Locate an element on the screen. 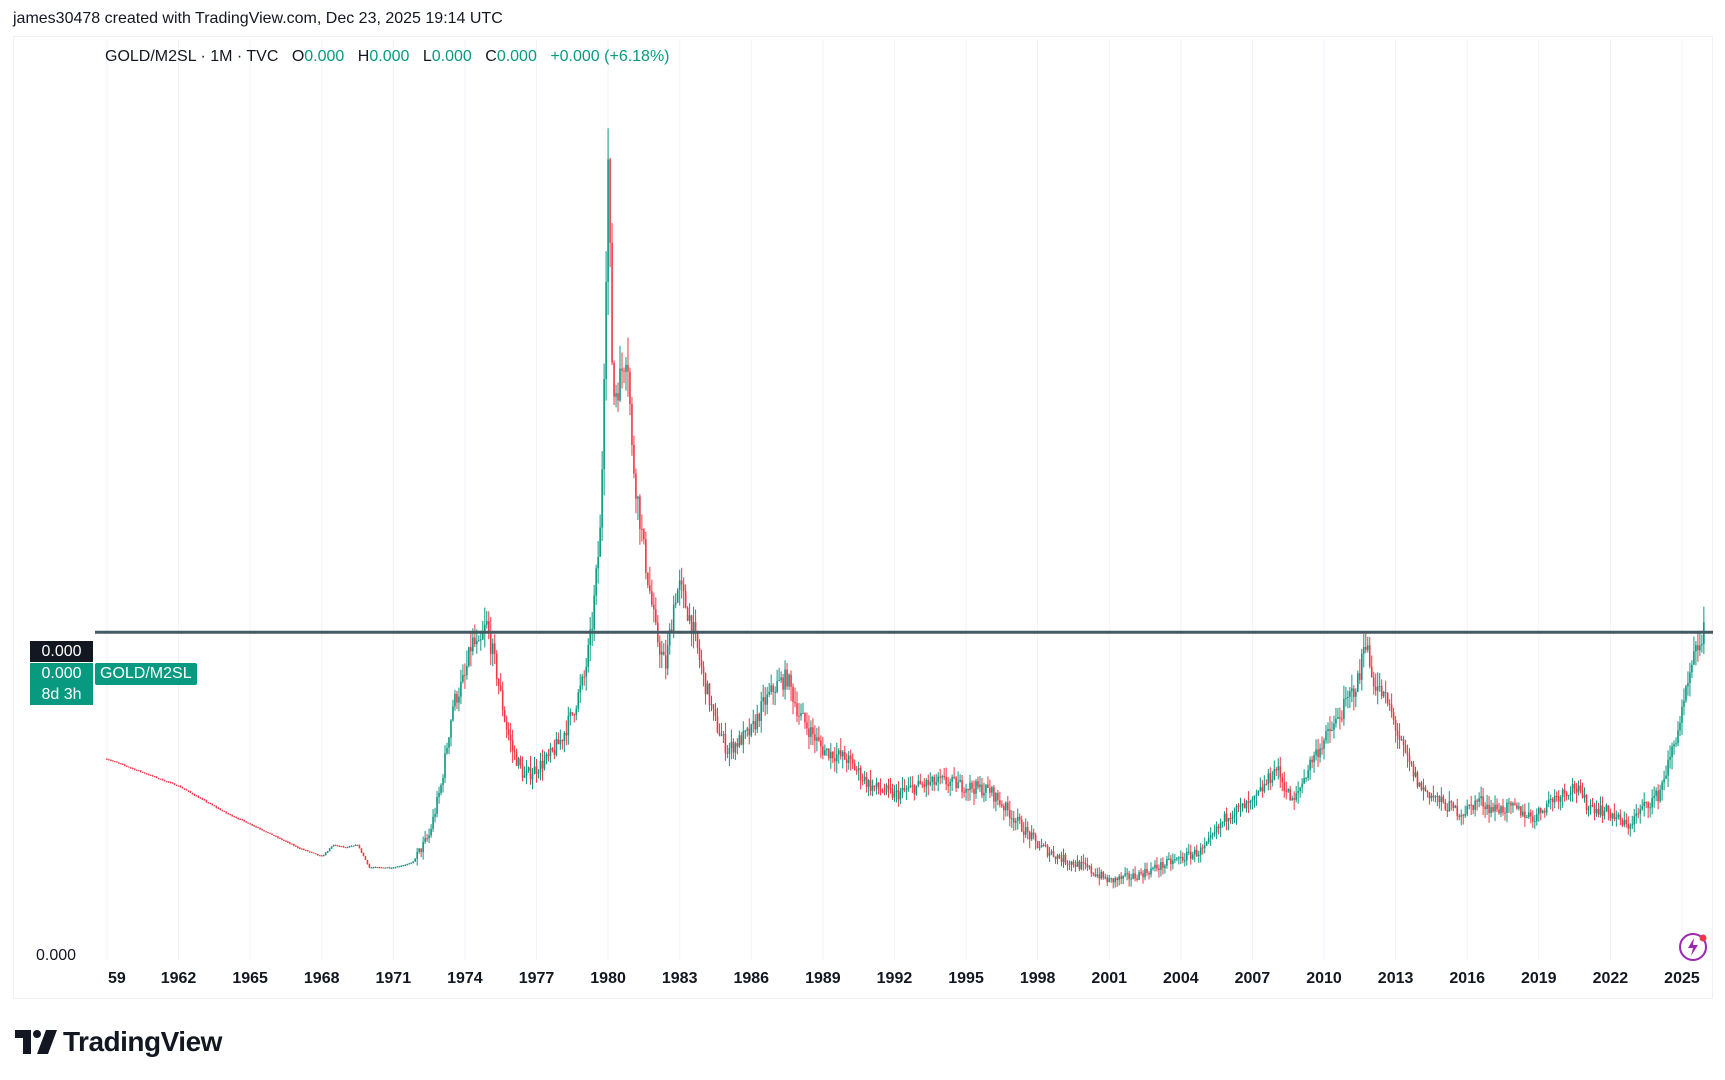 This screenshot has height=1080, width=1725. series-name-tag: GOLD/M2SL is located at coordinates (146, 674).